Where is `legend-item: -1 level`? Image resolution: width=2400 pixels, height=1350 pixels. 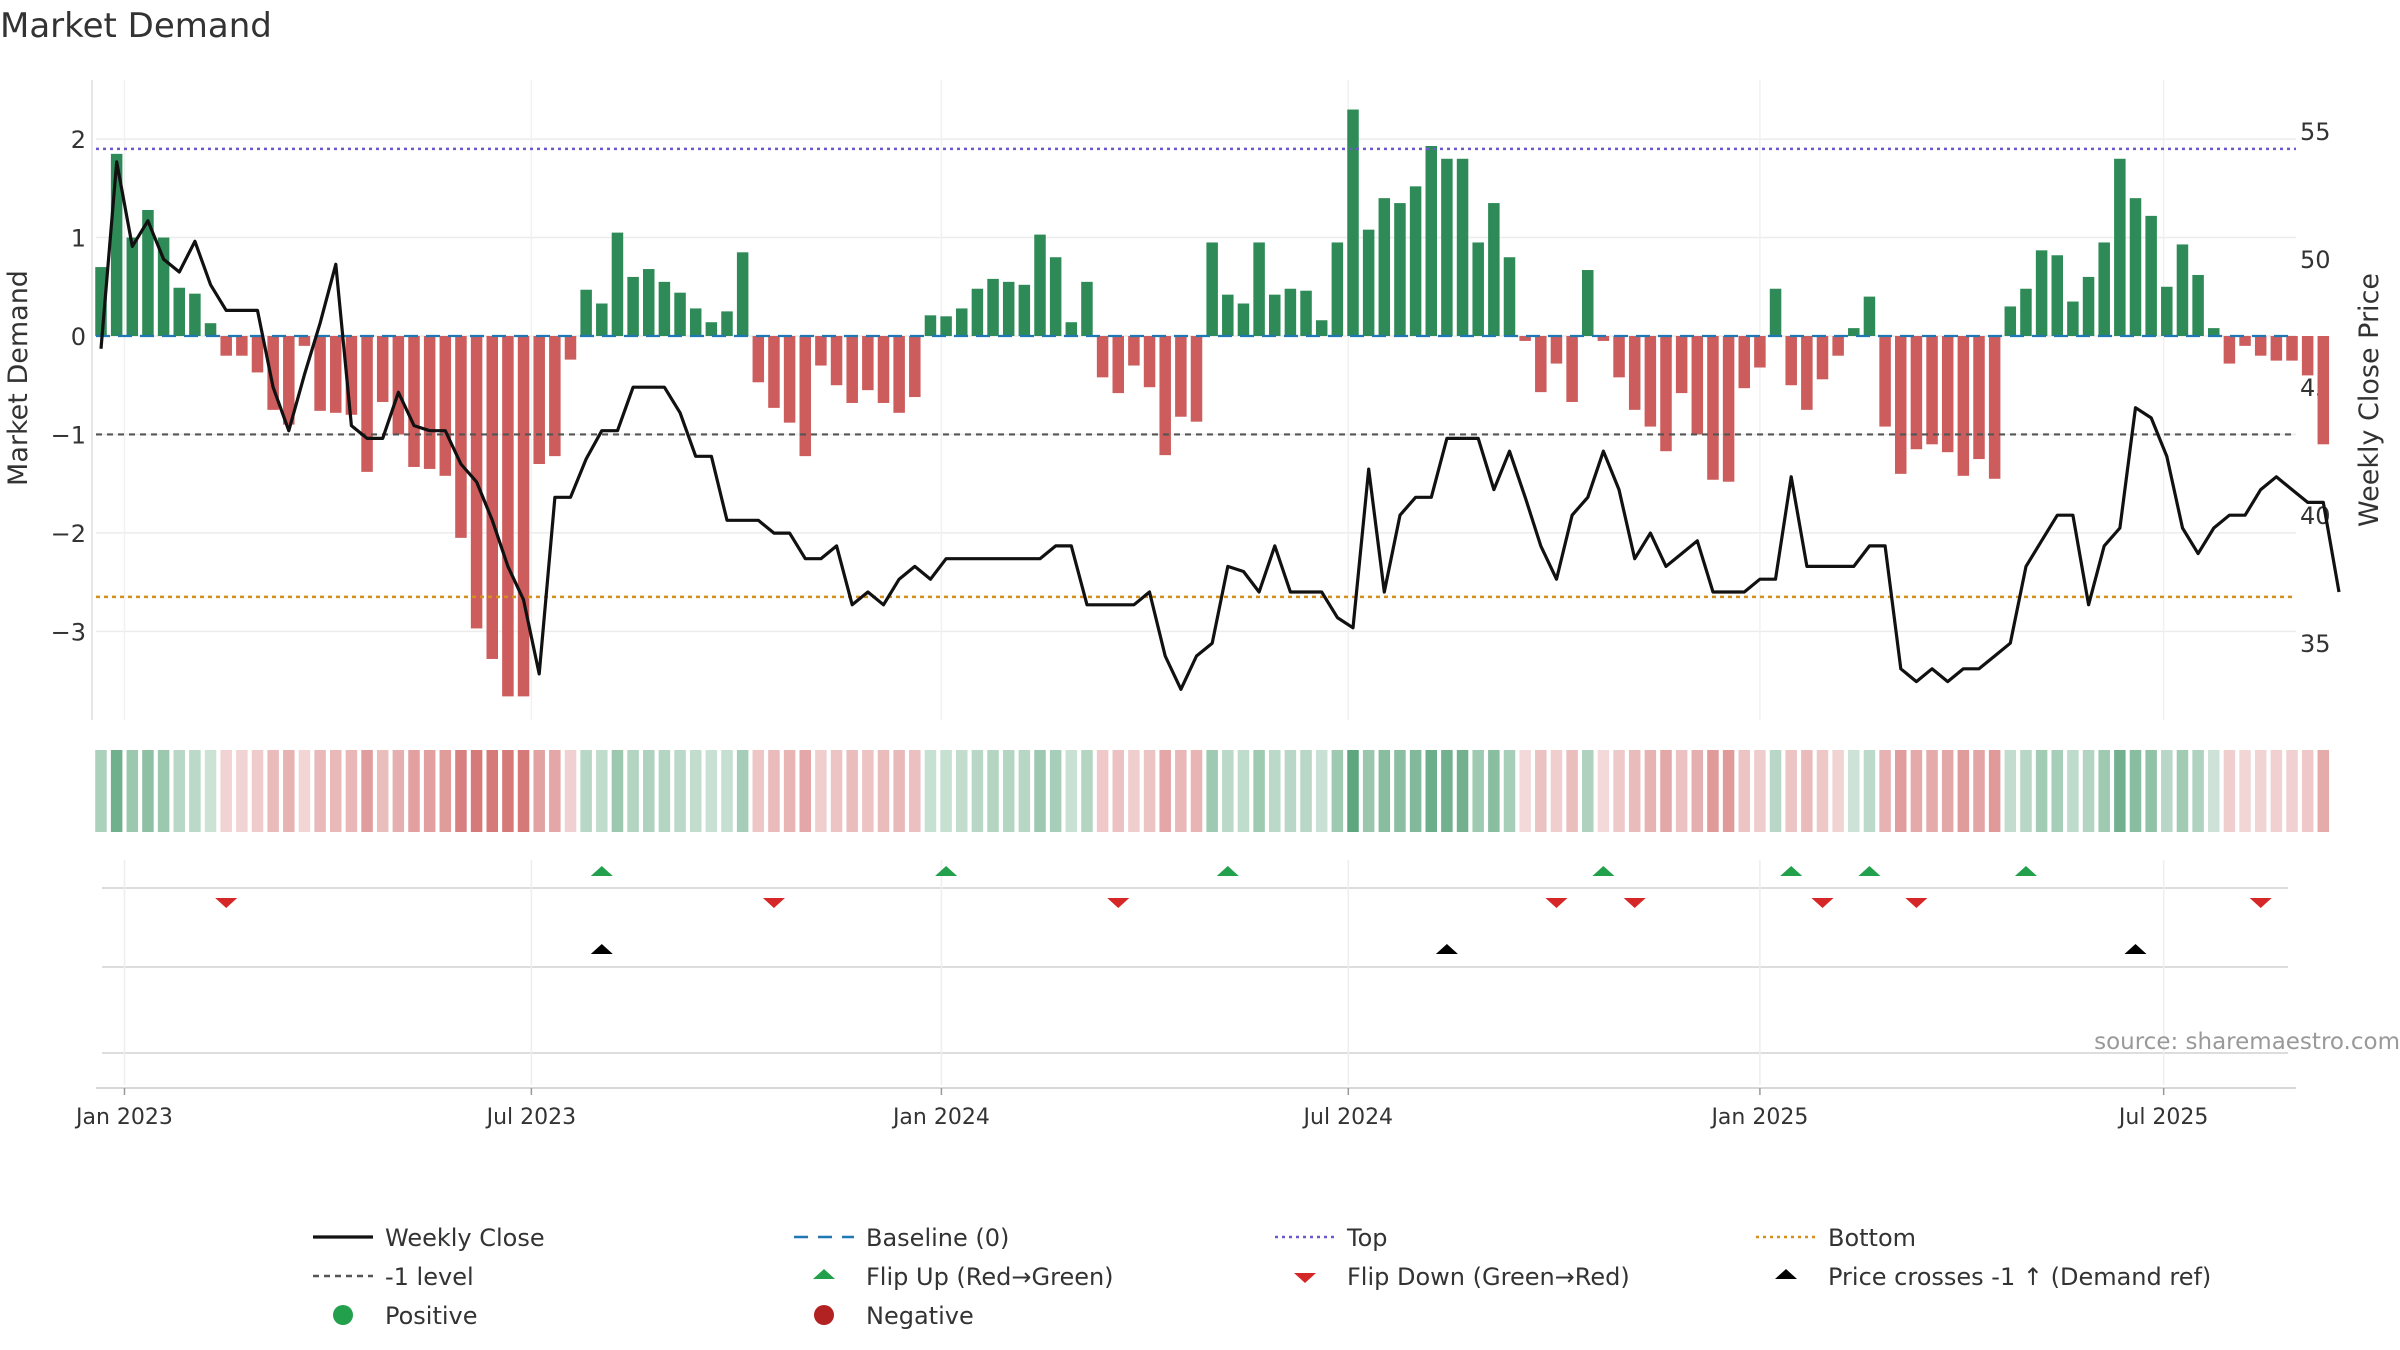
legend-item: -1 level is located at coordinates (393, 1277).